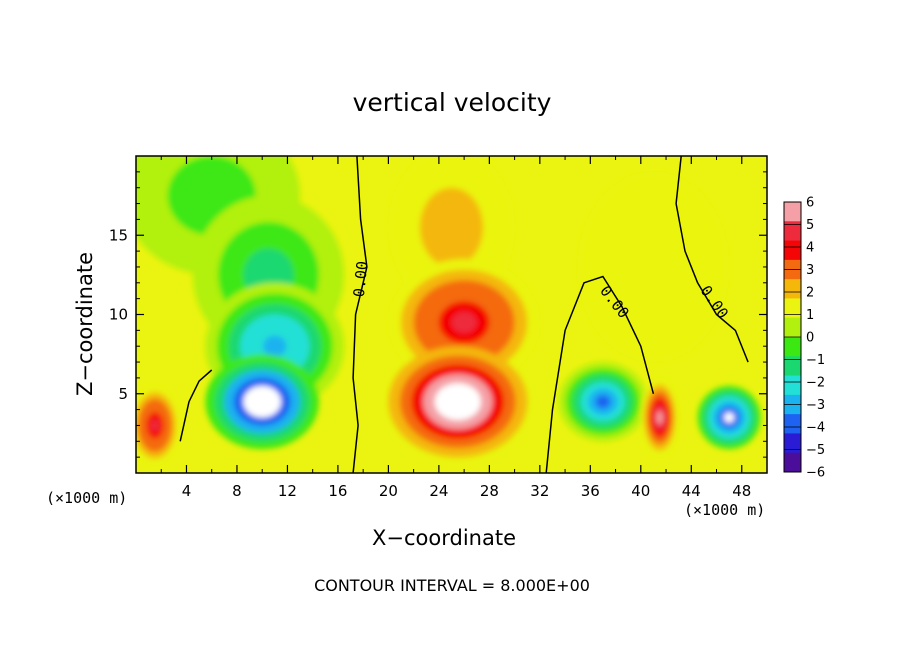 The image size is (904, 654). Describe the element at coordinates (287, 491) in the screenshot. I see `x-tick-label-12: 12` at that location.